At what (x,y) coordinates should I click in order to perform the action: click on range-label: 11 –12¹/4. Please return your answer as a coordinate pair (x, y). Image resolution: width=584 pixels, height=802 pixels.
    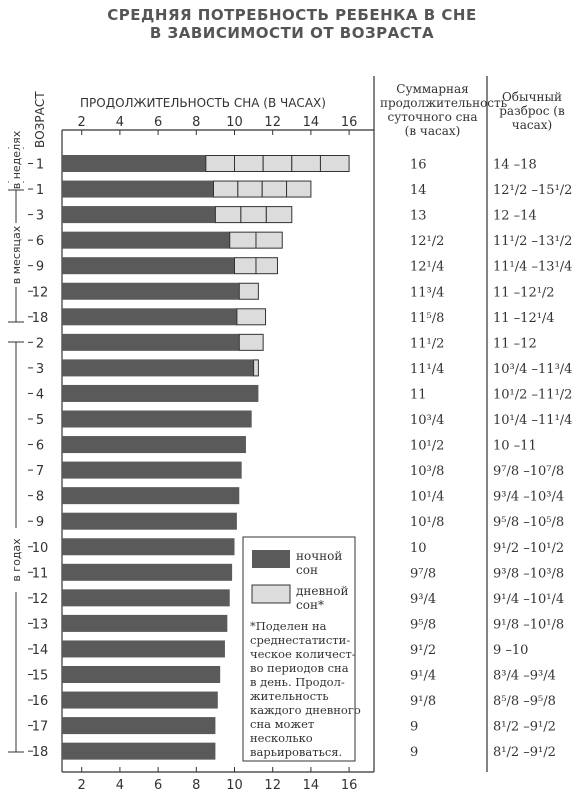
    Looking at the image, I should click on (524, 318).